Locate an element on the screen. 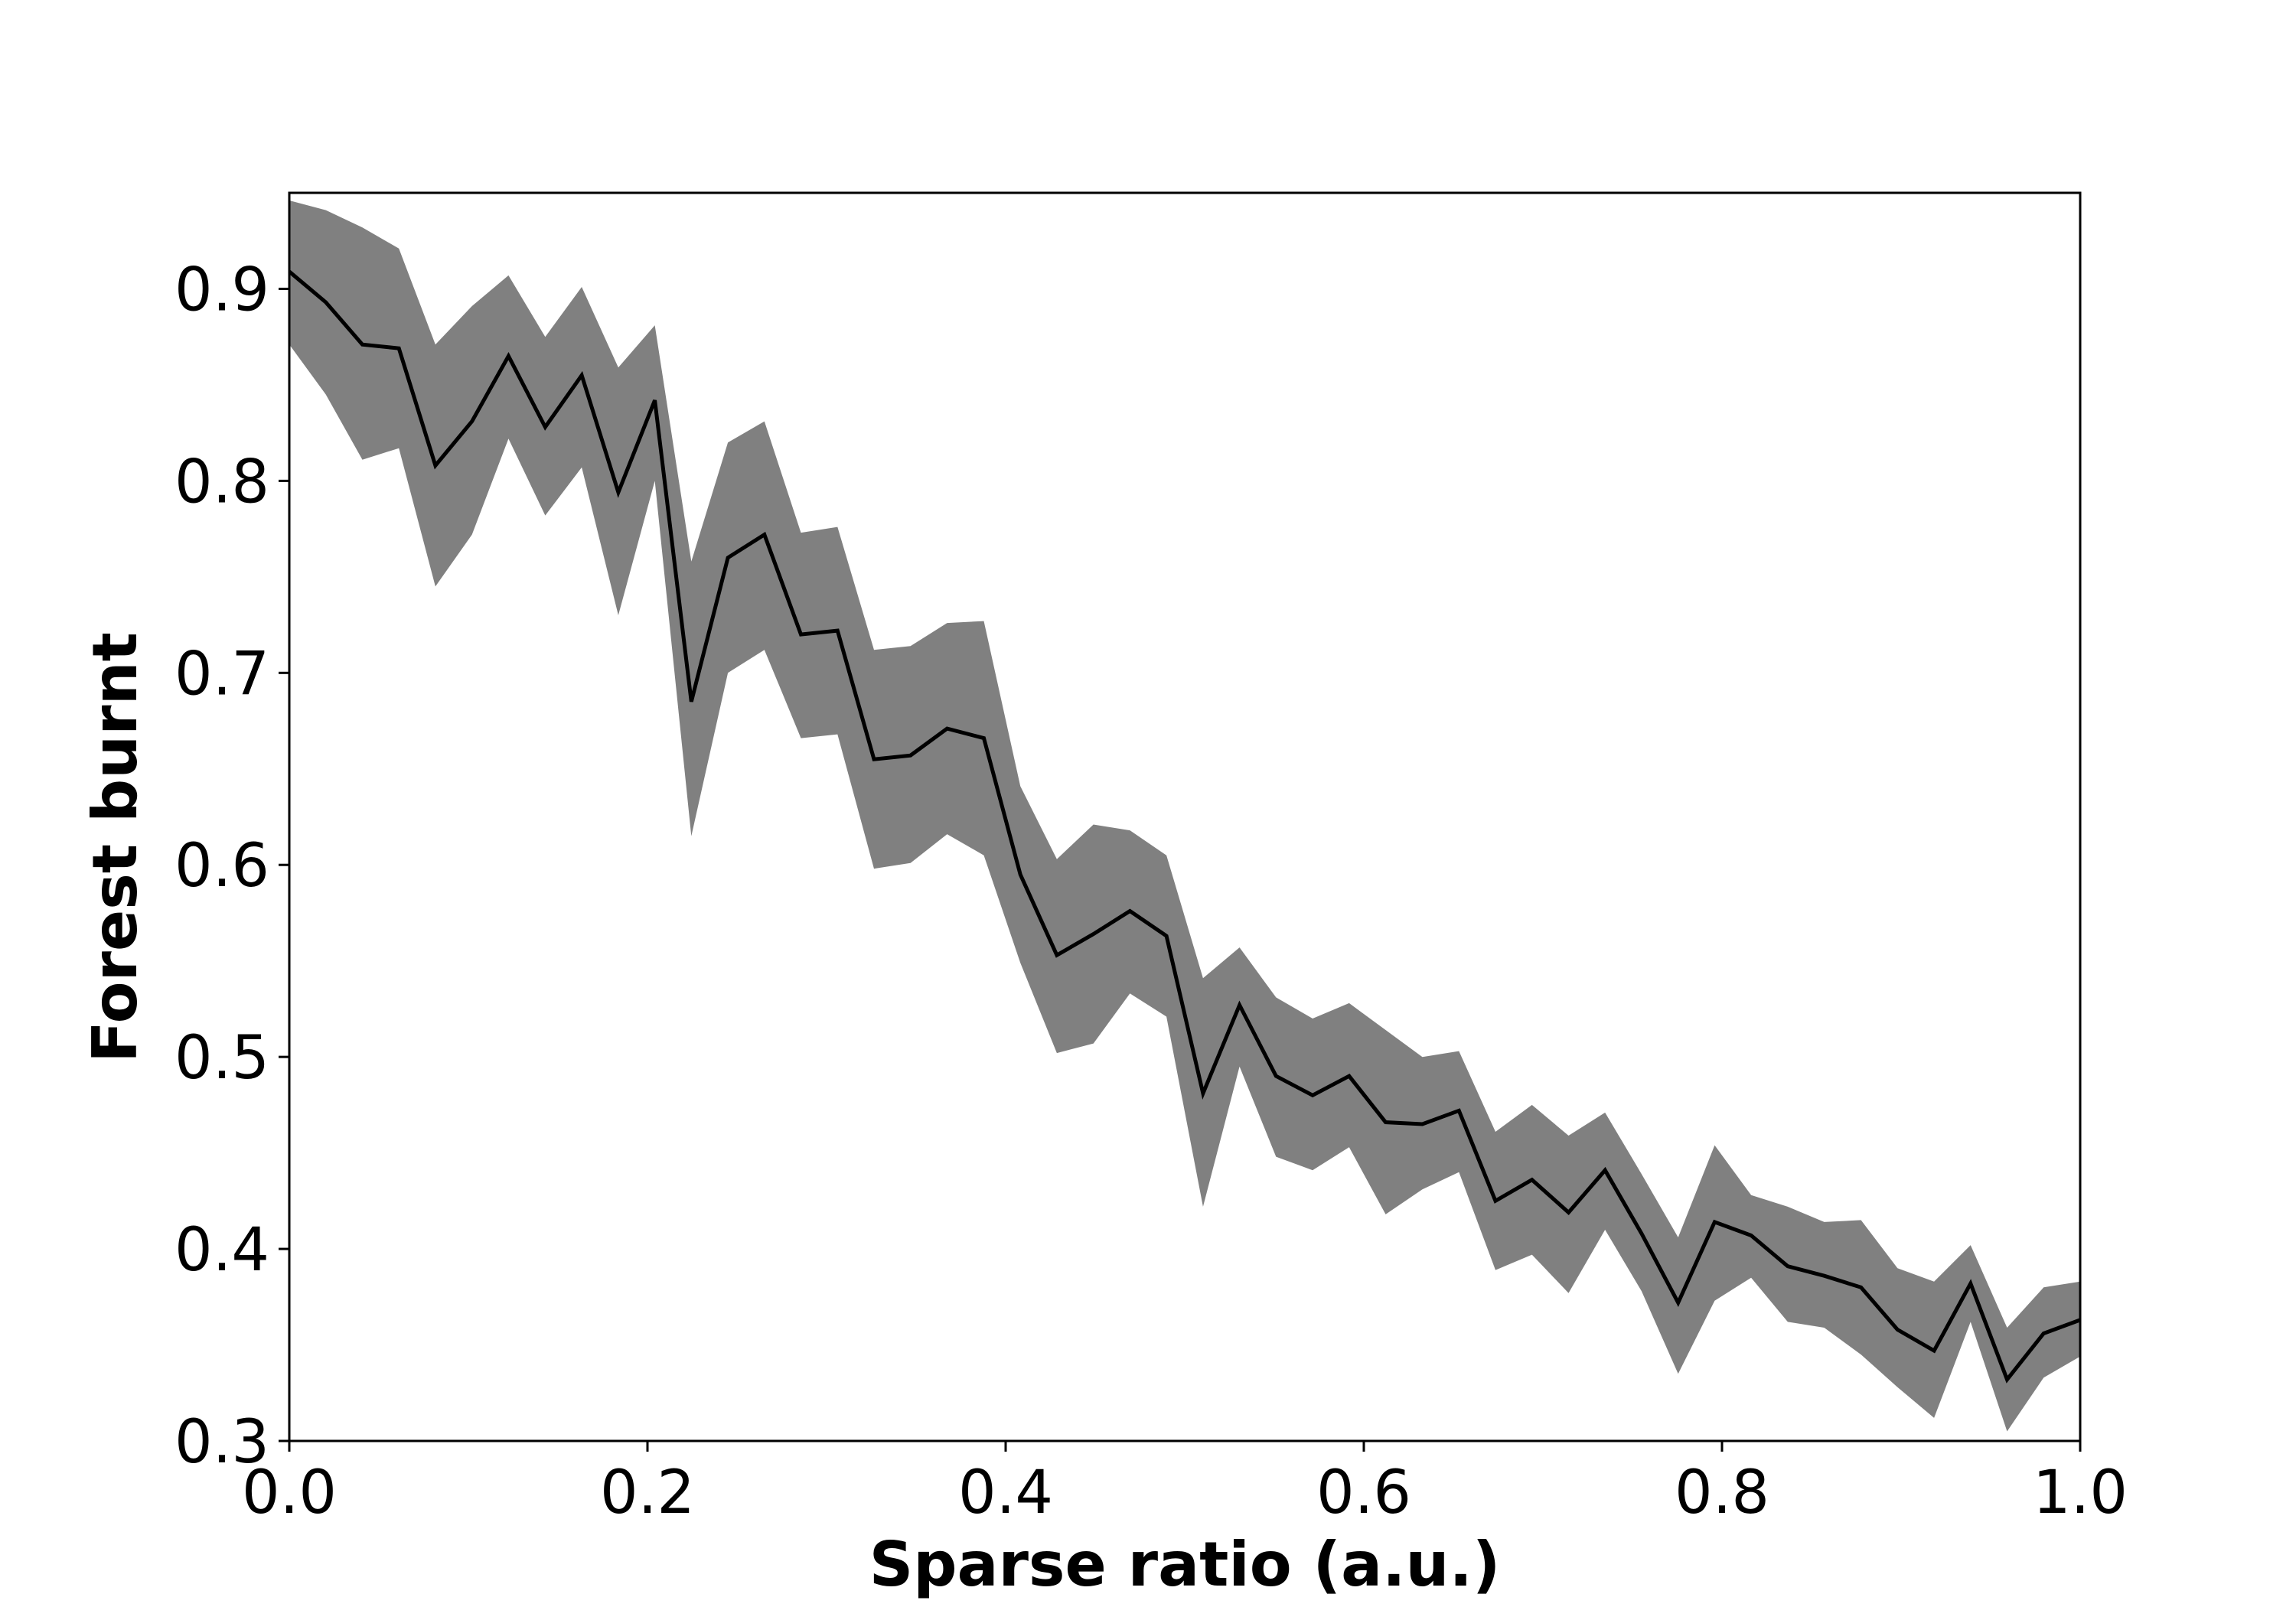 This screenshot has width=2296, height=1607. y-tick-label: 0.9 is located at coordinates (221, 290).